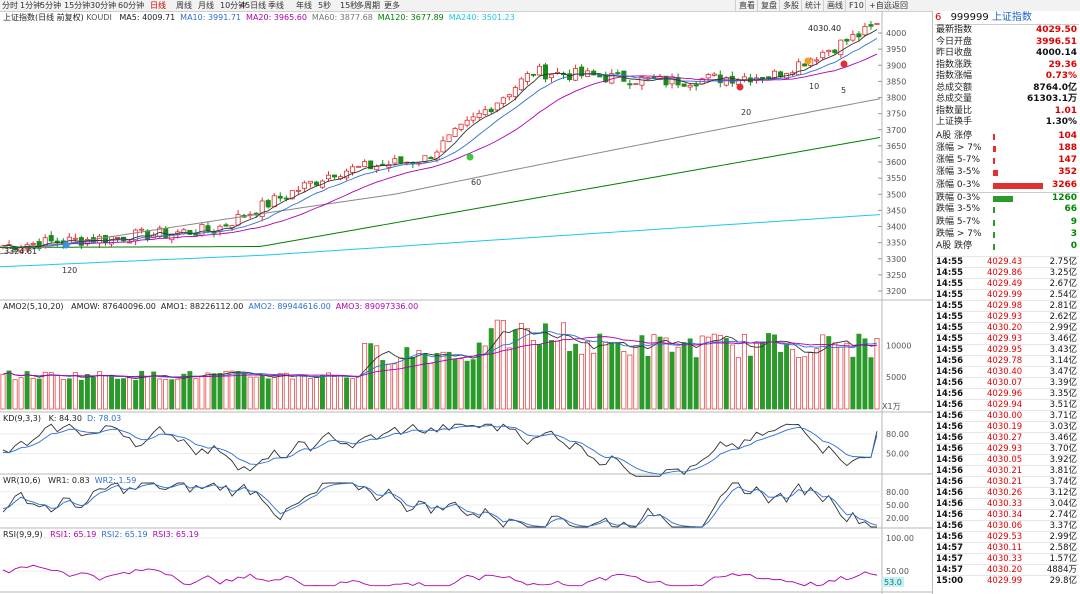 The image size is (1080, 594). What do you see at coordinates (896, 49) in the screenshot?
I see `y-tick-label: 3950` at bounding box center [896, 49].